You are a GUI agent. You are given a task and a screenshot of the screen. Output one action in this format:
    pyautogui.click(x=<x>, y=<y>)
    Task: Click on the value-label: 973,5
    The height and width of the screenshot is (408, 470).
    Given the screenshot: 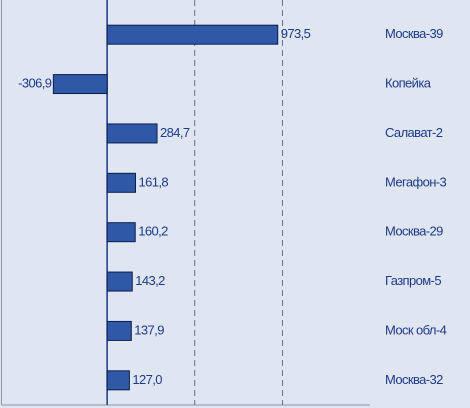 What is the action you would take?
    pyautogui.click(x=296, y=33)
    